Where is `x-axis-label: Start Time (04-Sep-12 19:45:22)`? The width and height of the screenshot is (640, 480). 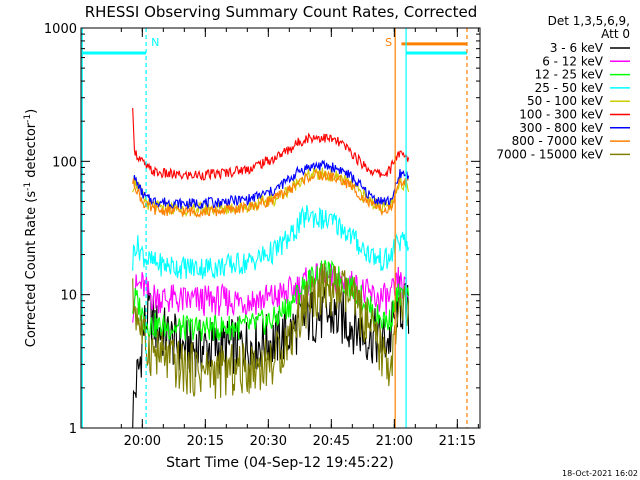 x-axis-label: Start Time (04-Sep-12 19:45:22) is located at coordinates (280, 463).